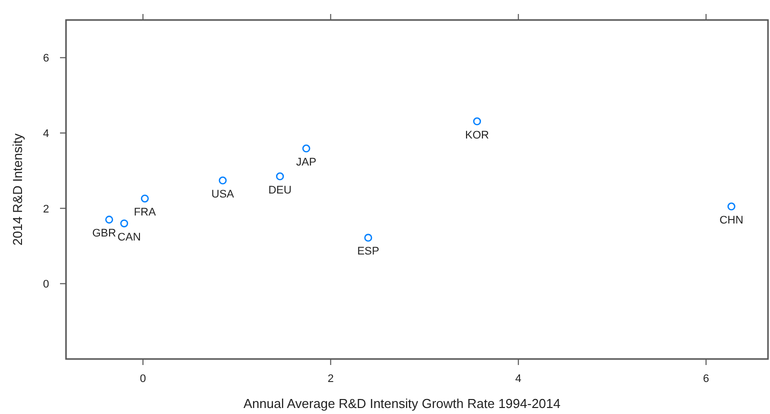 This screenshot has height=414, width=770. Describe the element at coordinates (17, 189) in the screenshot. I see `y-axis-title: 2014 R&D Intensity` at that location.